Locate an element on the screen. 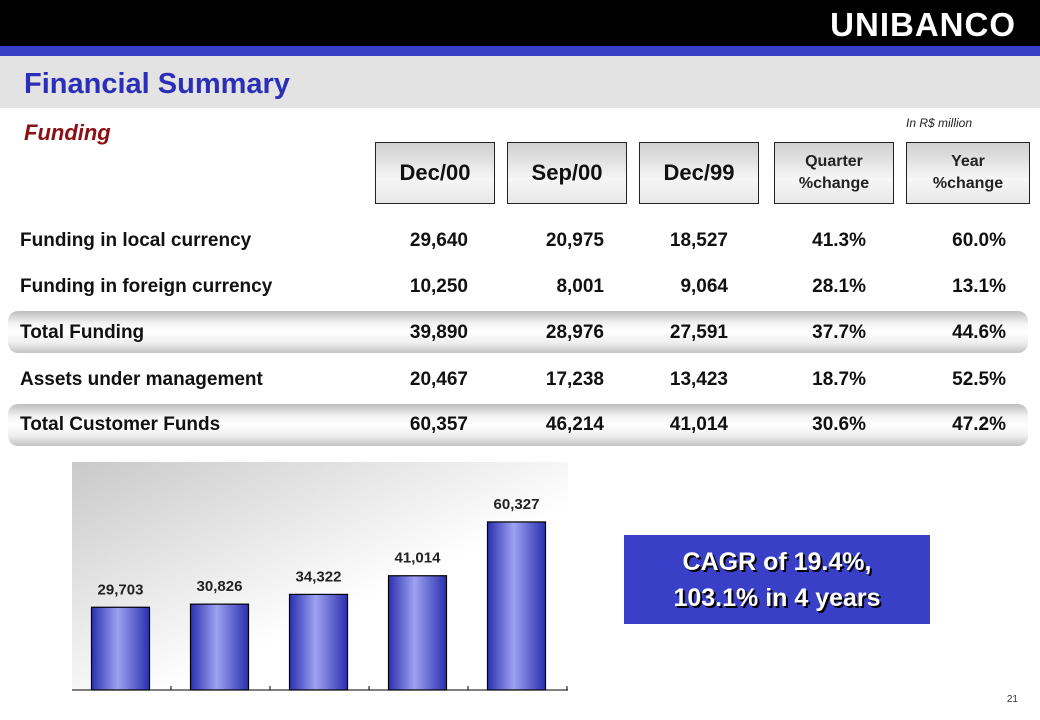 The image size is (1040, 720). cell-aum-quarter: 18.7% is located at coordinates (839, 379).